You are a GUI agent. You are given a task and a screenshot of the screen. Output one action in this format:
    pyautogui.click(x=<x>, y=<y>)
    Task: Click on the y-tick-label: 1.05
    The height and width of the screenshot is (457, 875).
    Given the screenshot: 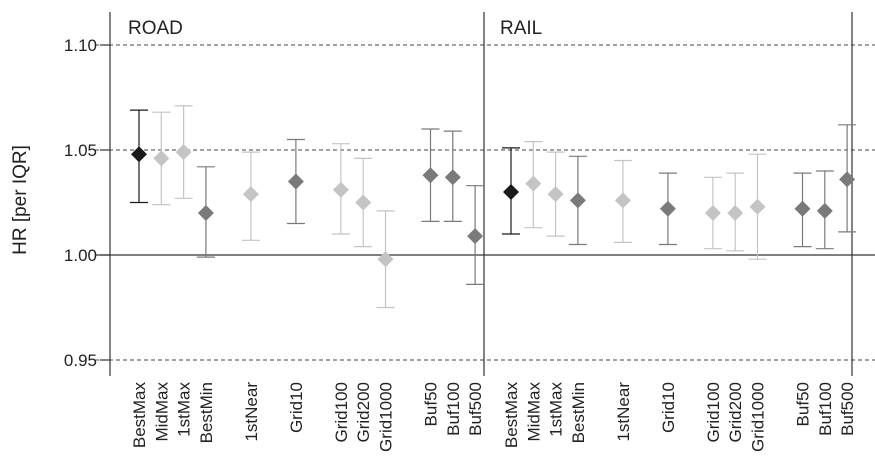 What is the action you would take?
    pyautogui.click(x=80, y=150)
    